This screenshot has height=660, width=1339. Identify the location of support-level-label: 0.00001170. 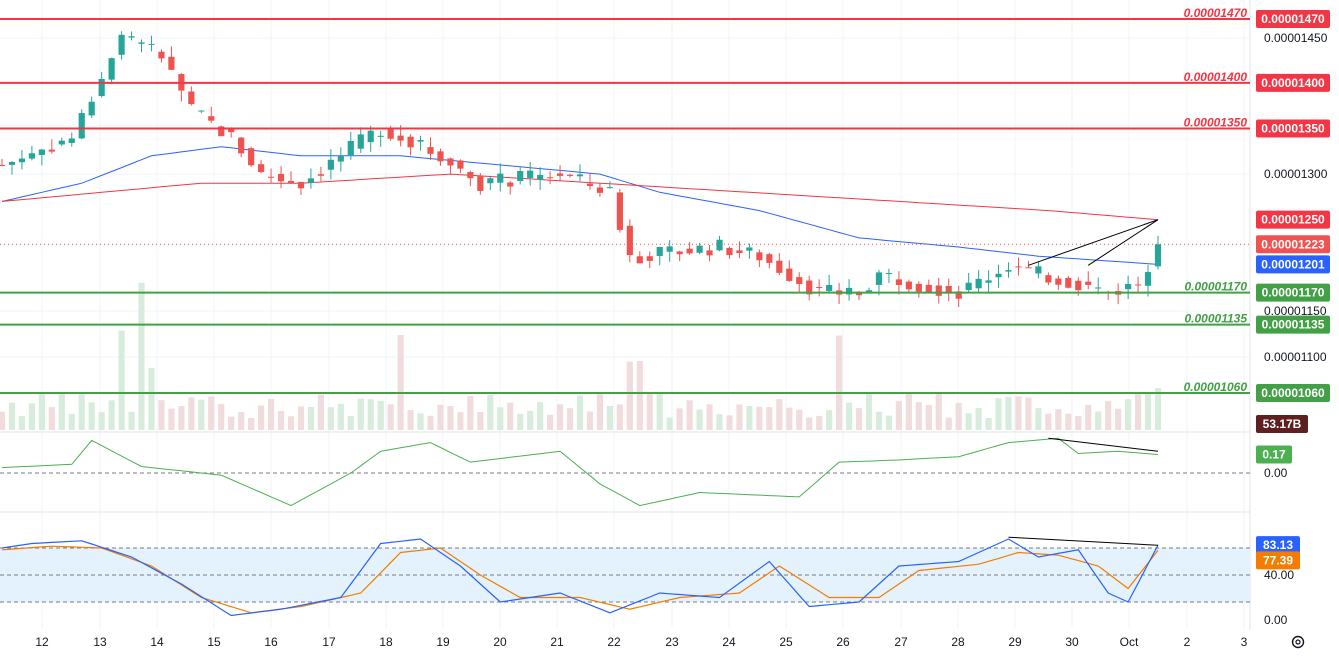
(1215, 287).